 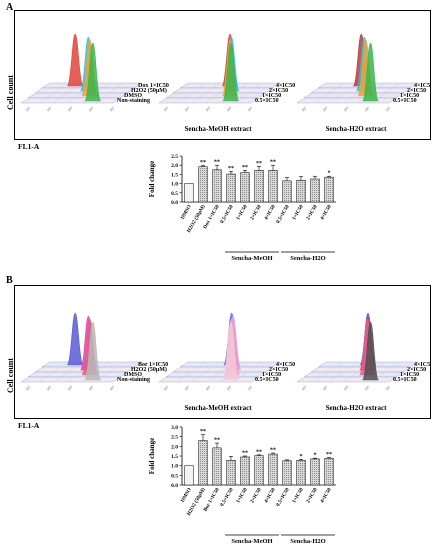 I want to click on row-label: H2O2 (50μM), so click(x=149, y=90).